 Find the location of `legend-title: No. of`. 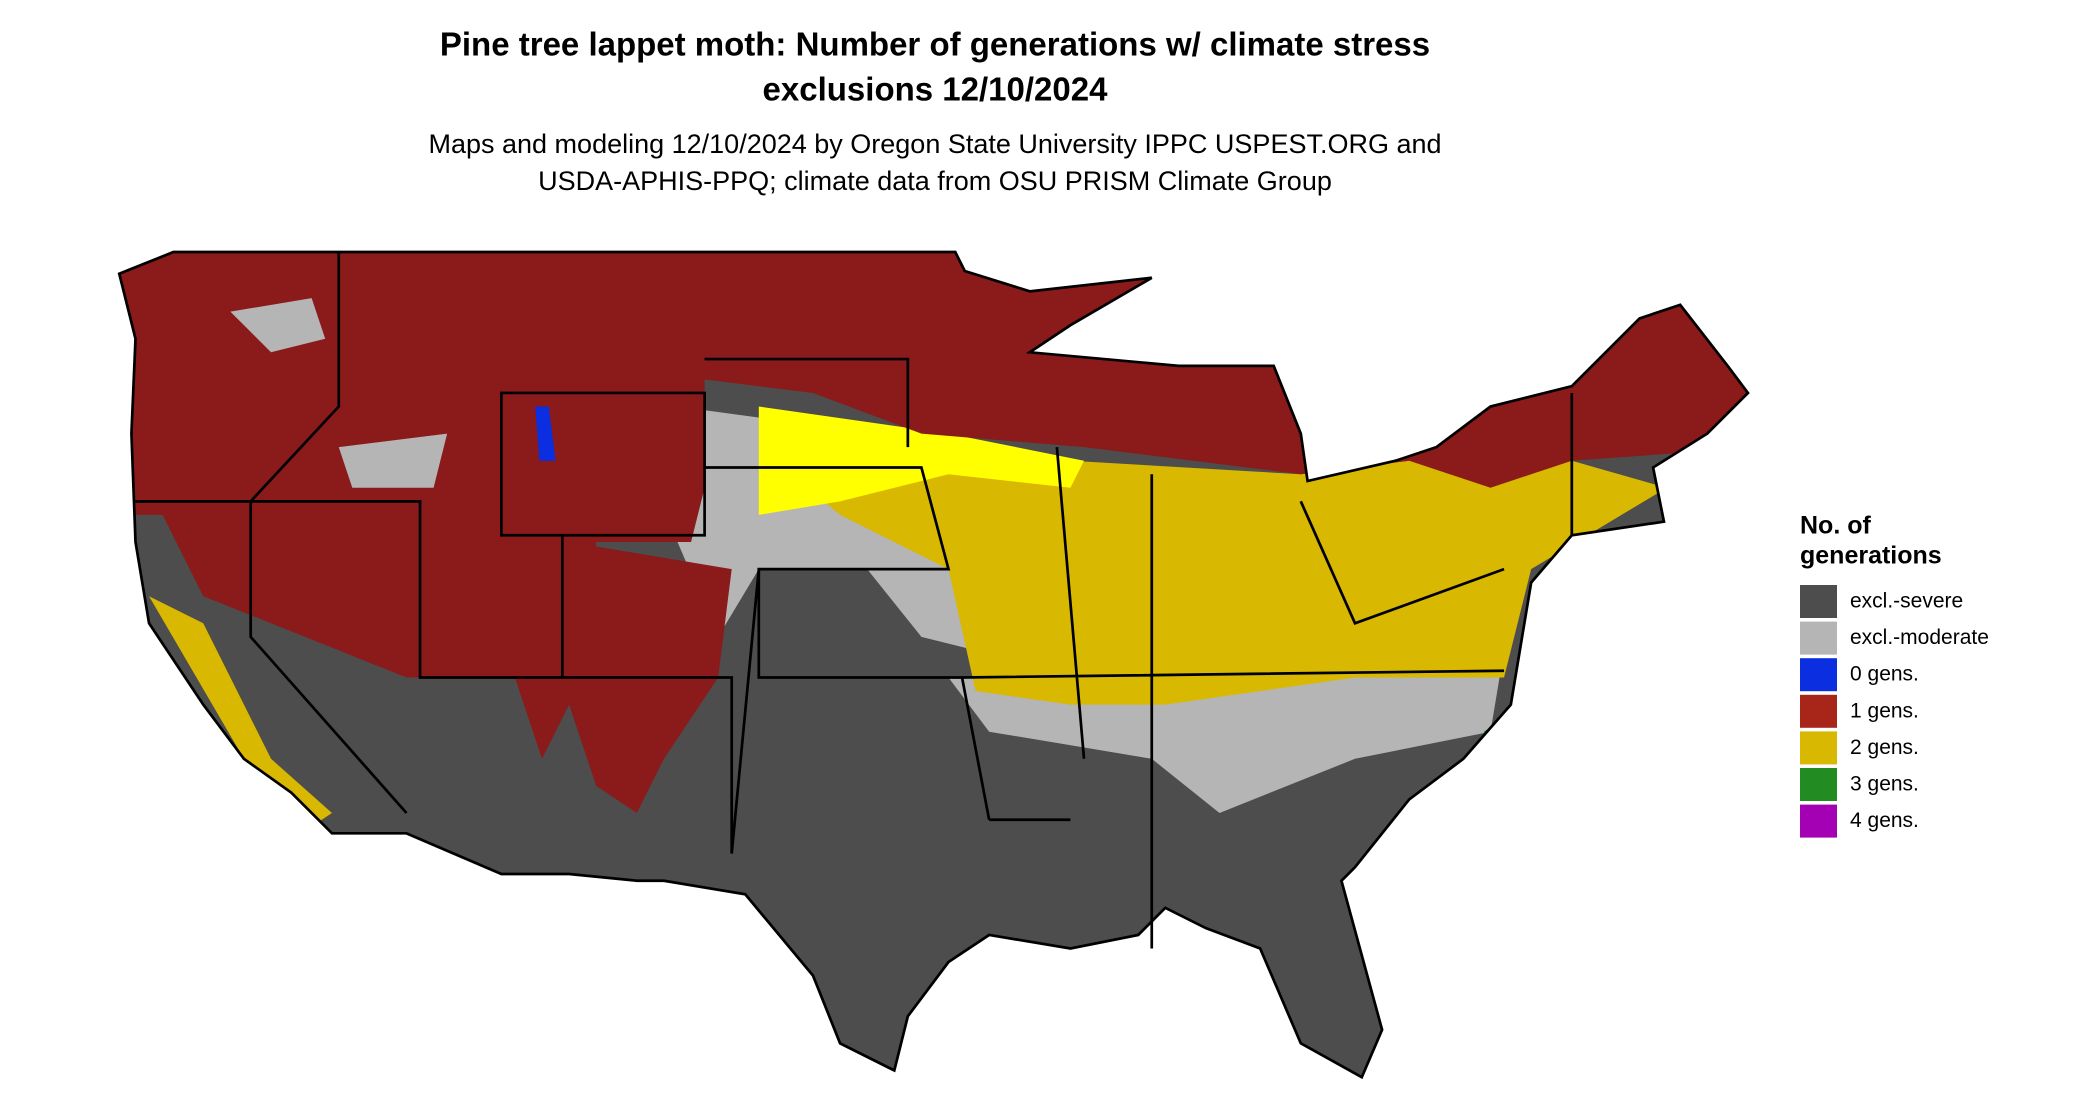

legend-title: No. of is located at coordinates (1835, 526).